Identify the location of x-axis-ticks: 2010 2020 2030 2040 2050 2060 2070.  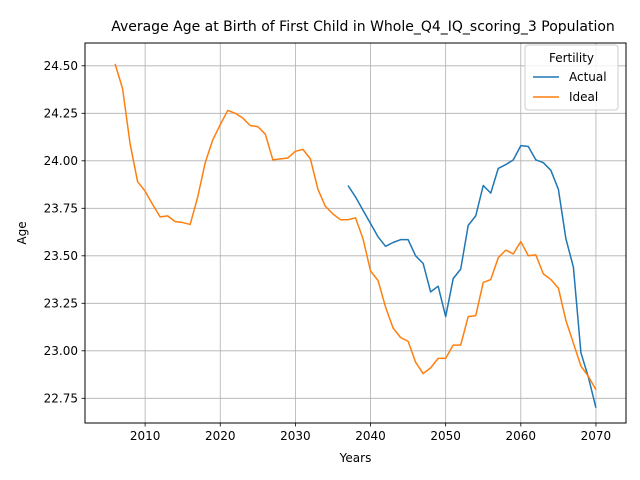
(370, 433).